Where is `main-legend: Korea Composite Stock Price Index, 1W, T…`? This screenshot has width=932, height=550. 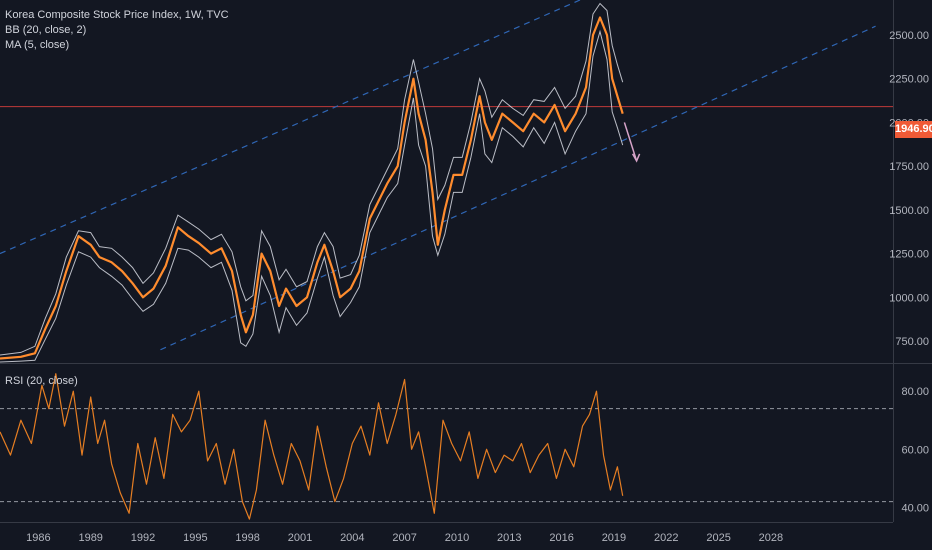 main-legend: Korea Composite Stock Price Index, 1W, T… is located at coordinates (117, 30).